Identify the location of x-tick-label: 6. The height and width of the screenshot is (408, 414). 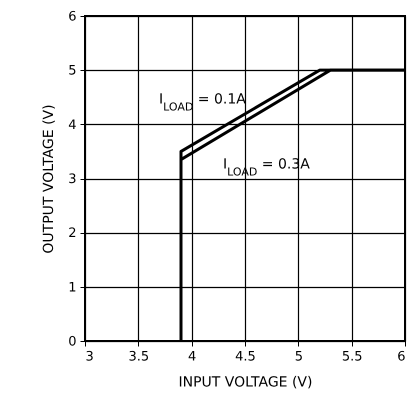
(401, 357).